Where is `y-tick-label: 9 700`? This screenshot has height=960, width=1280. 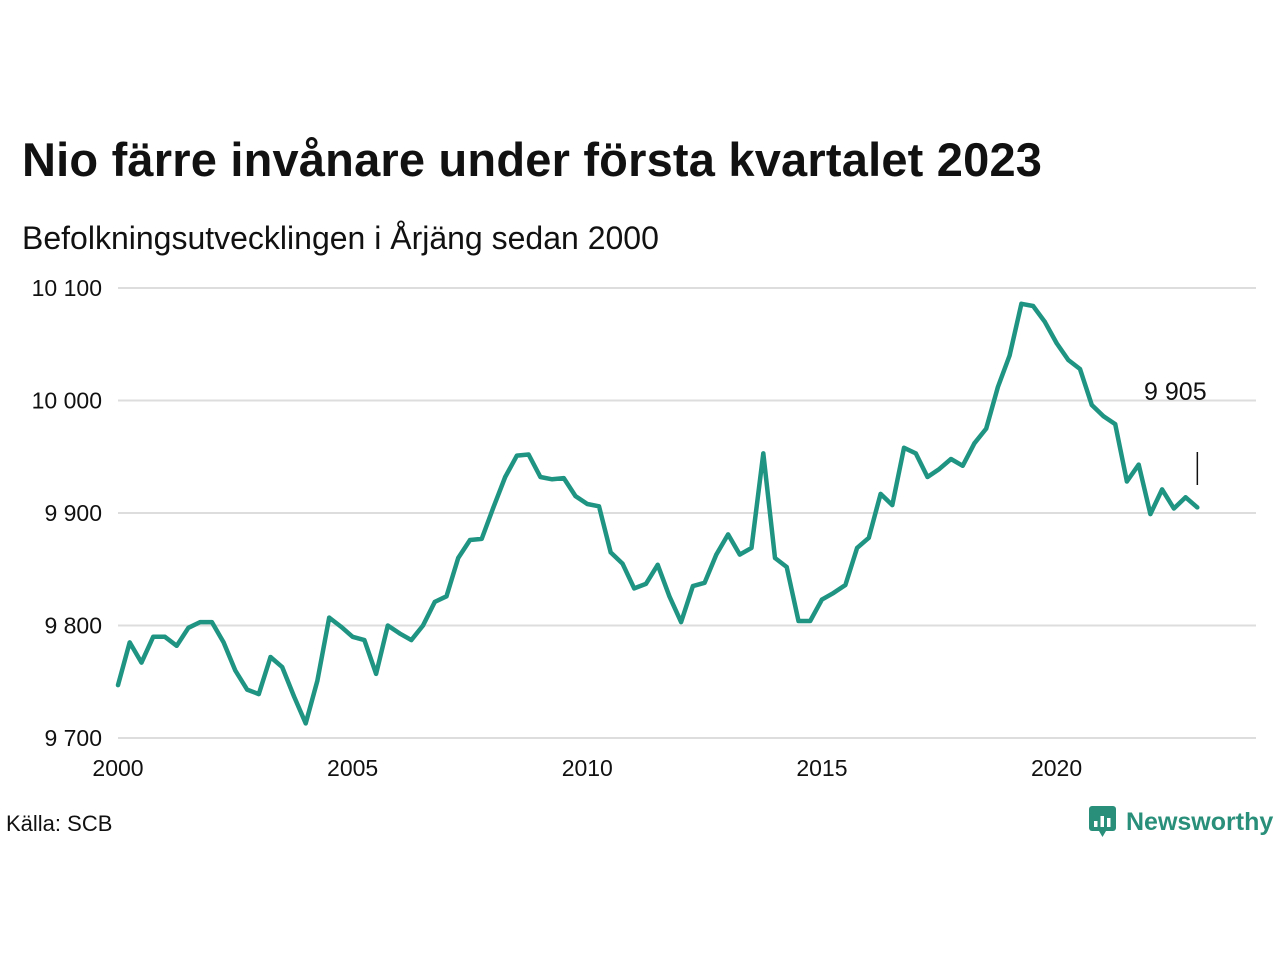
y-tick-label: 9 700 is located at coordinates (73, 738).